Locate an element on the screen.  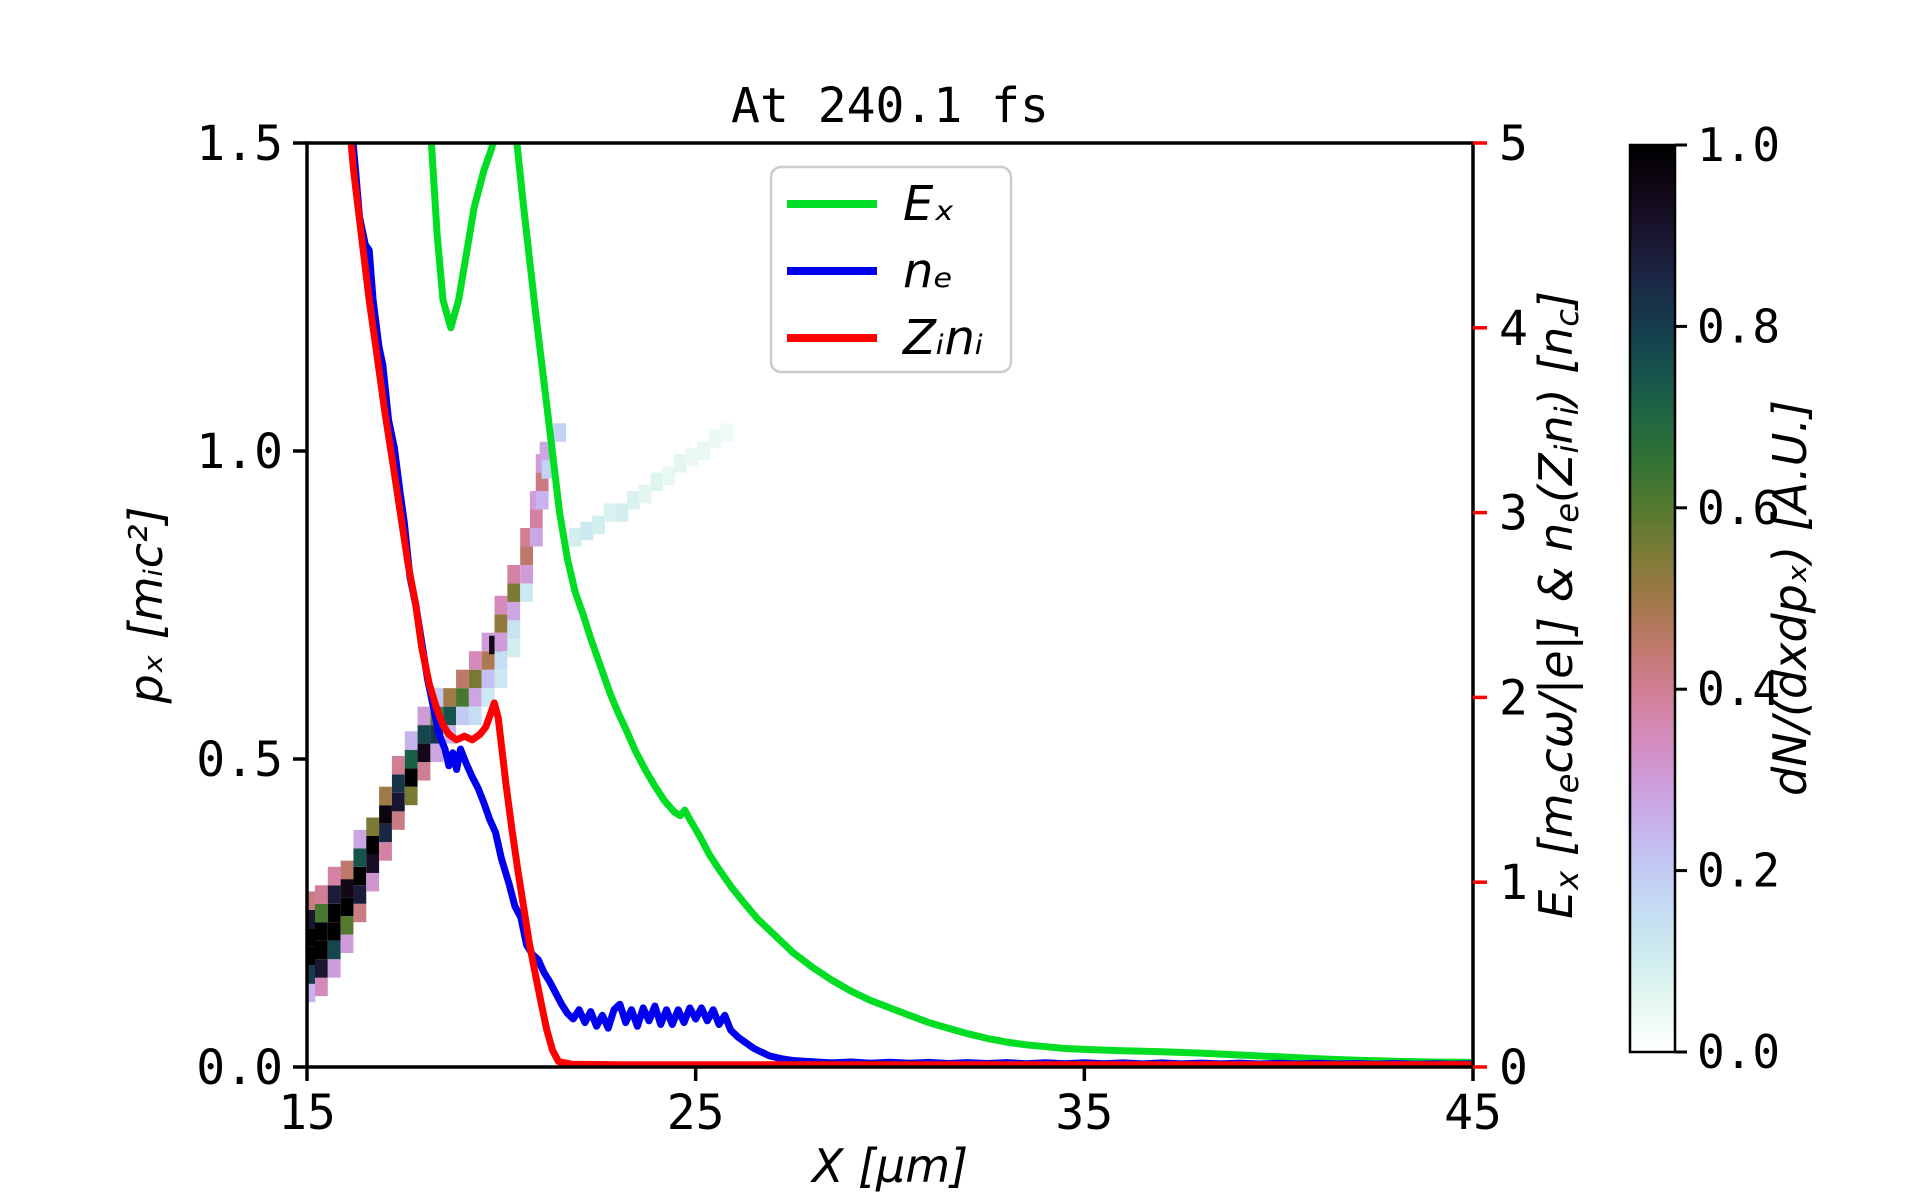
colorbar-tick-label: 0.6 is located at coordinates (1738, 508).